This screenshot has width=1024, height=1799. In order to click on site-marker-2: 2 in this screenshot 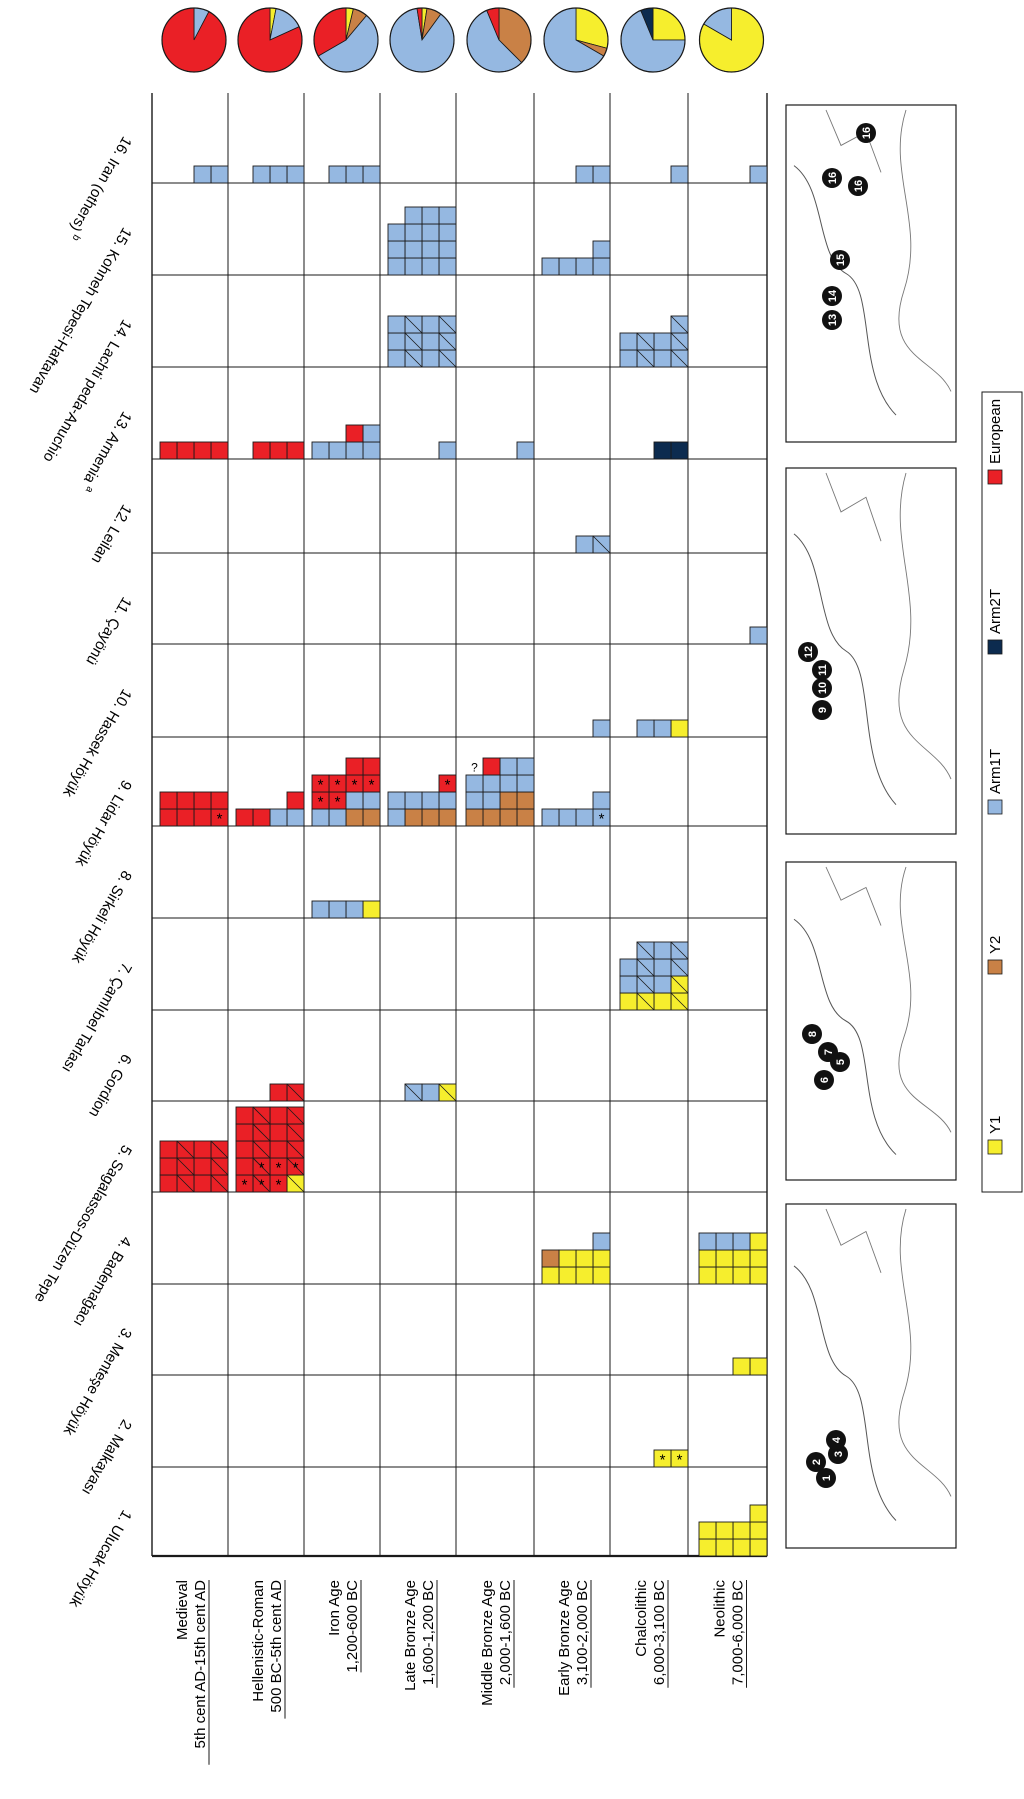, I will do `click(816, 1462)`.